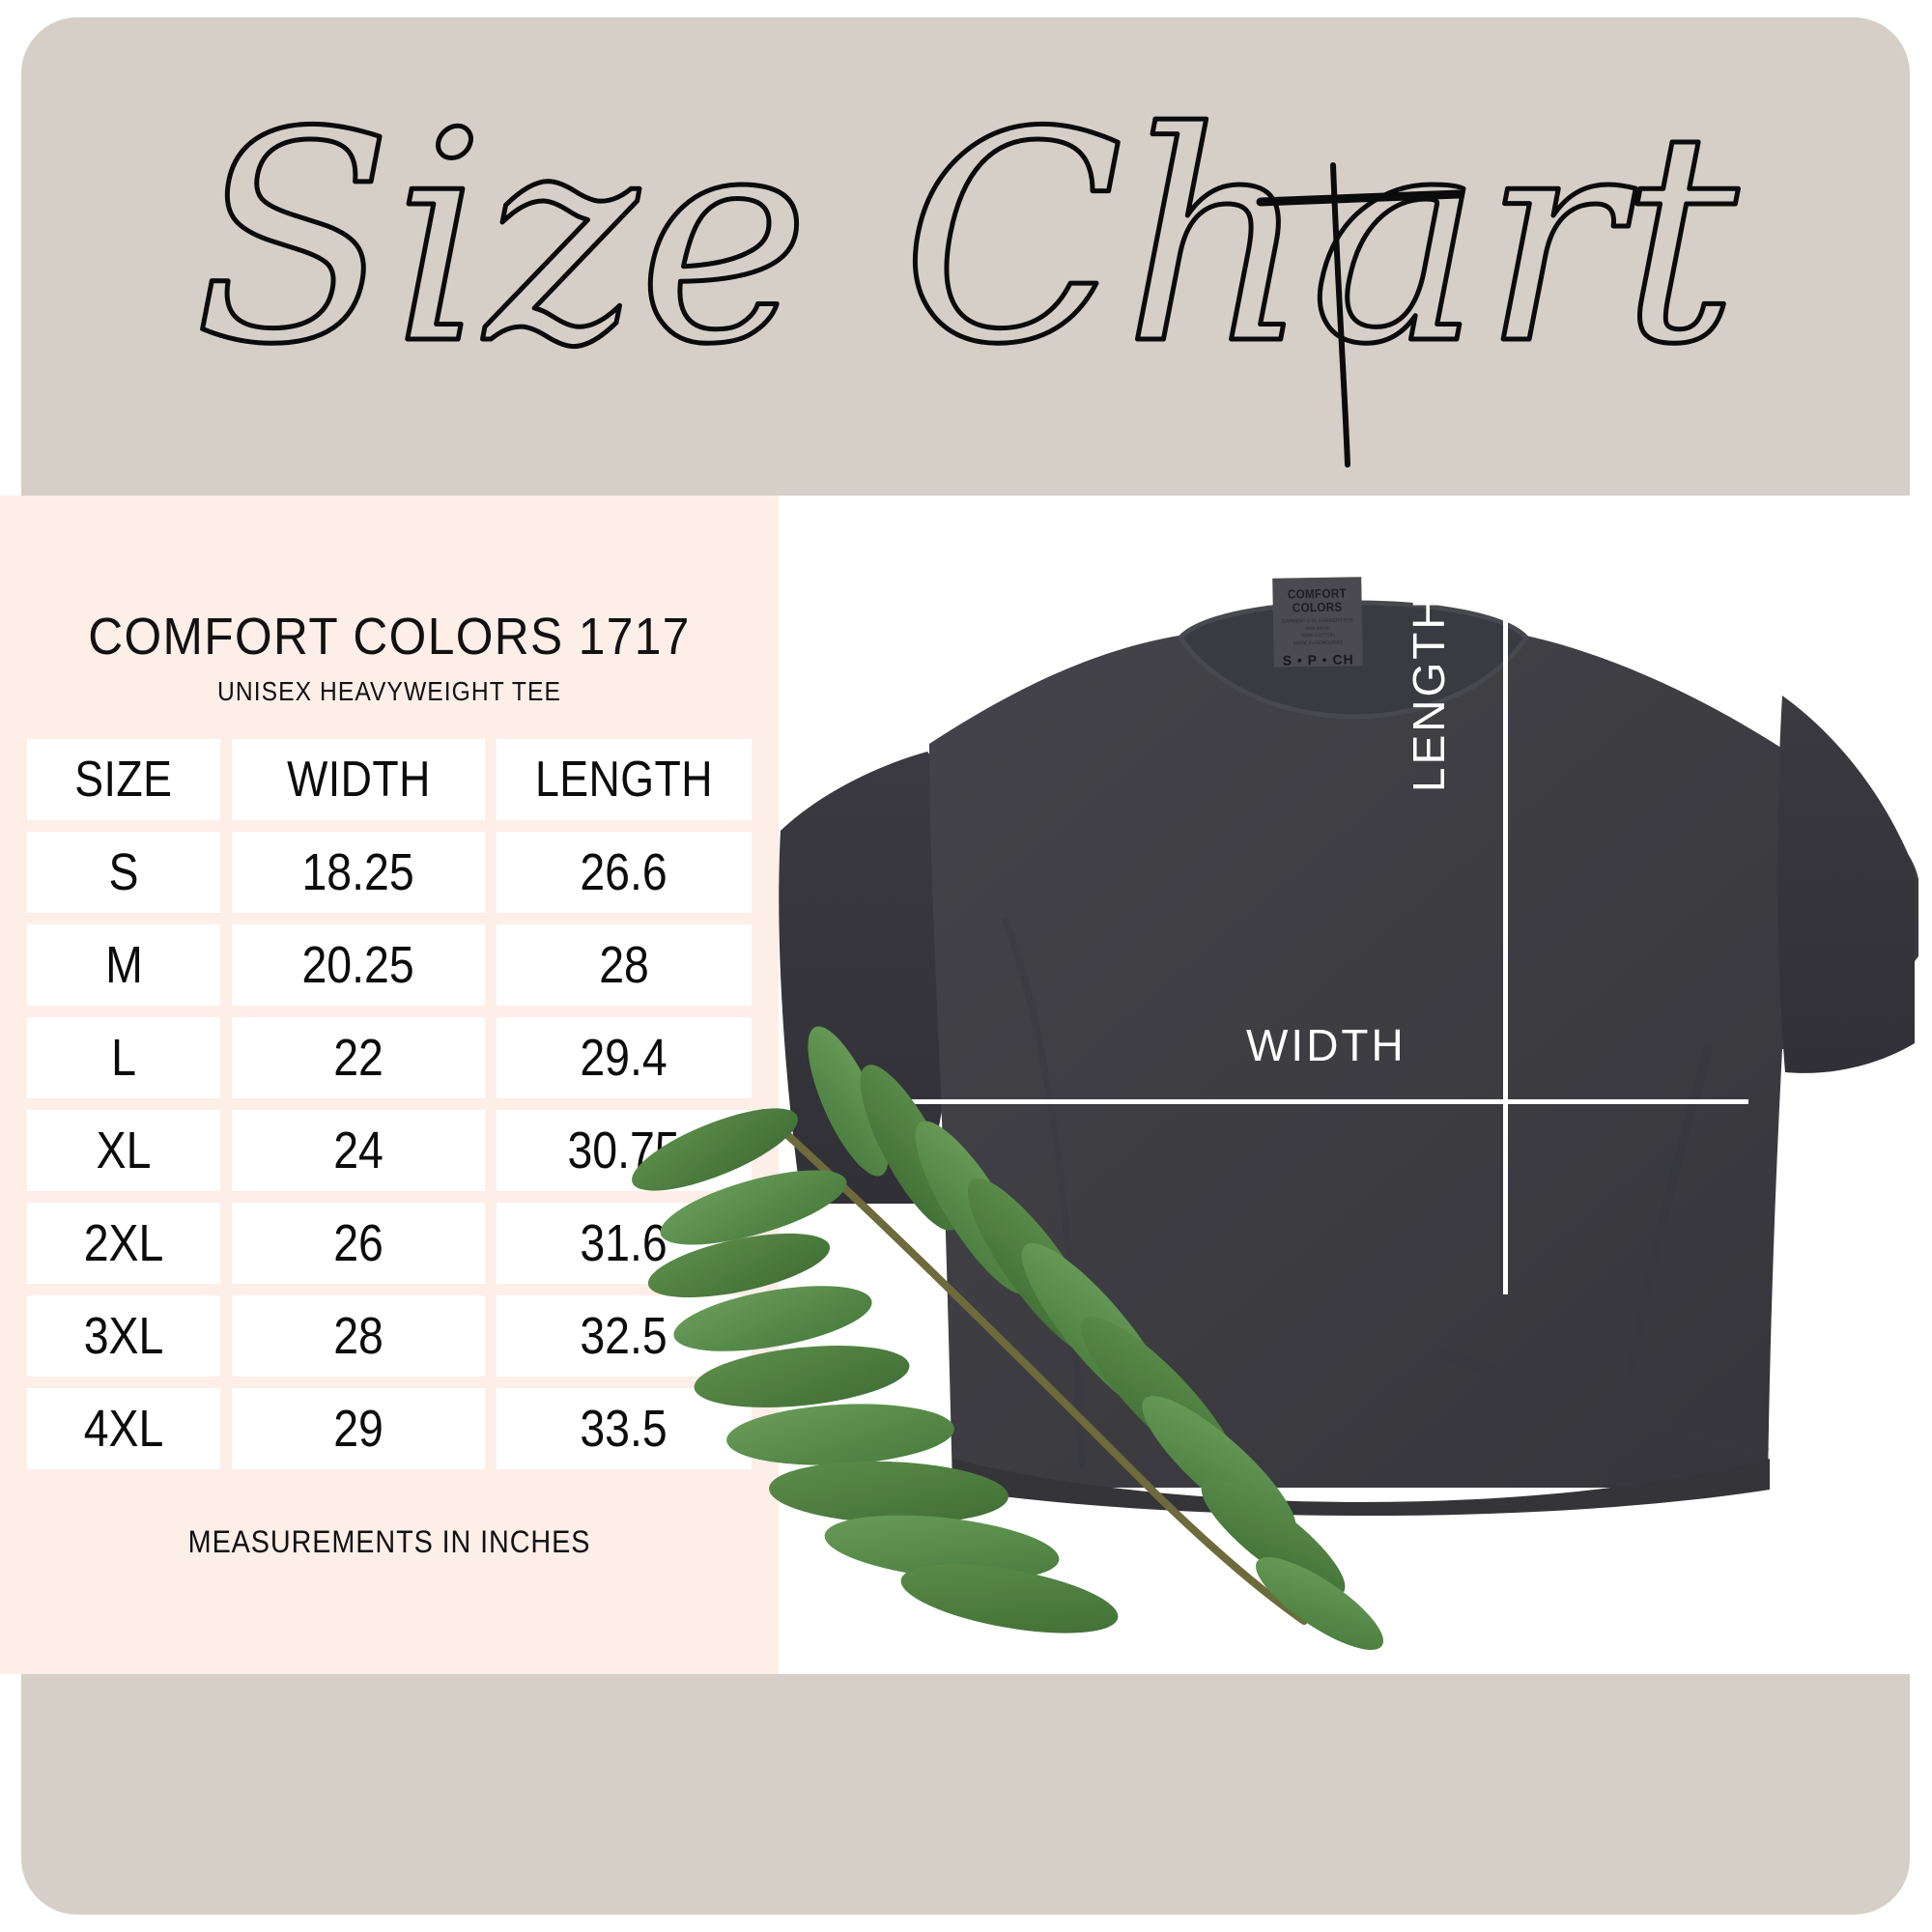  I want to click on cell-width: 18.25, so click(358, 872).